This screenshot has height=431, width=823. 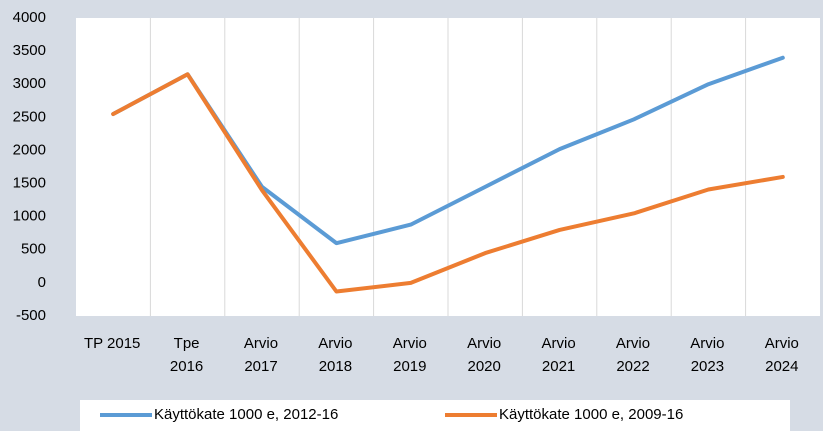 What do you see at coordinates (591, 414) in the screenshot?
I see `legend-label: Käyttökate 1000 e, 2009-16` at bounding box center [591, 414].